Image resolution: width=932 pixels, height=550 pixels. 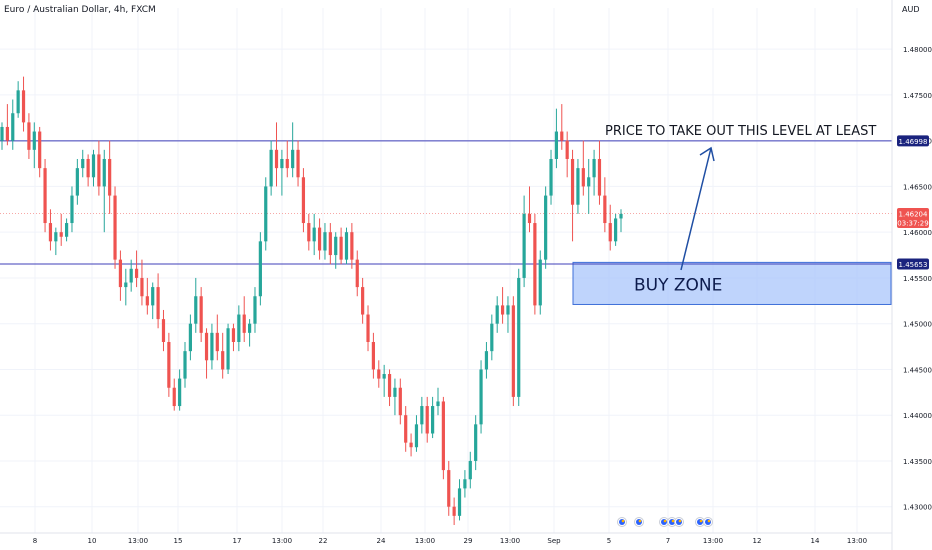 What do you see at coordinates (178, 541) in the screenshot?
I see `time-tick-label: 15` at bounding box center [178, 541].